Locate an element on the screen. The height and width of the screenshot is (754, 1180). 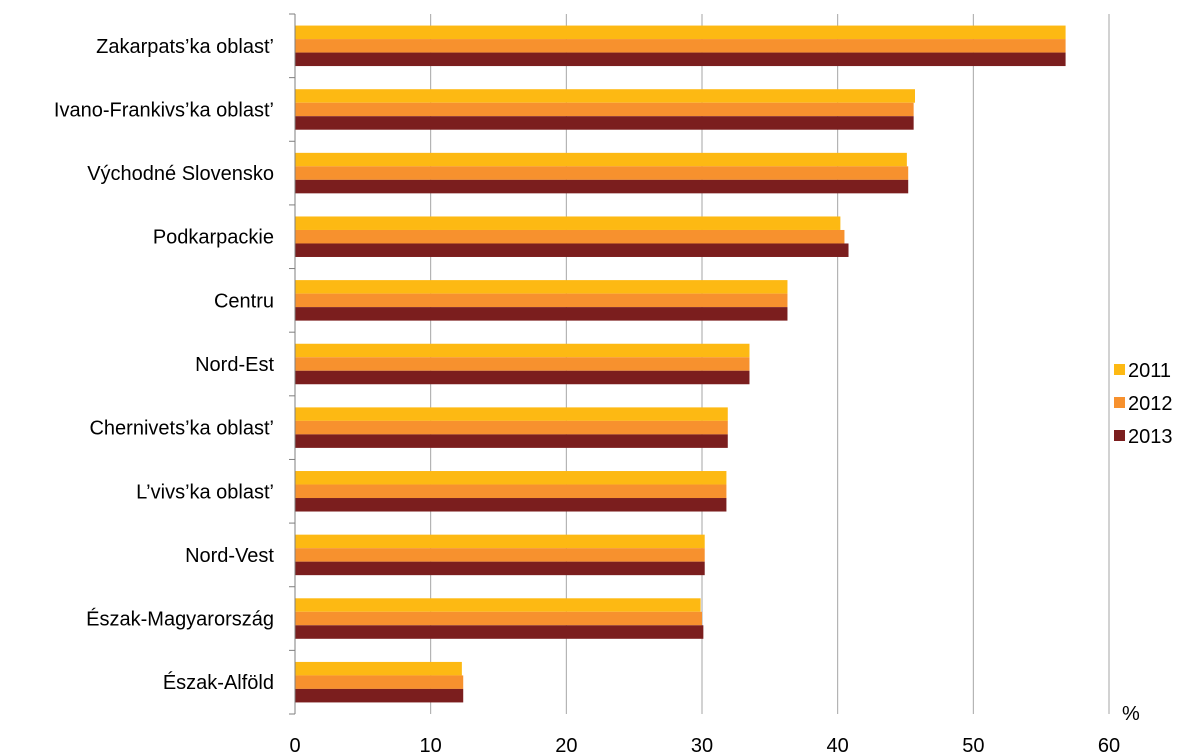
category-label: Ivano-Frankivs’ka oblast’ is located at coordinates (164, 110).